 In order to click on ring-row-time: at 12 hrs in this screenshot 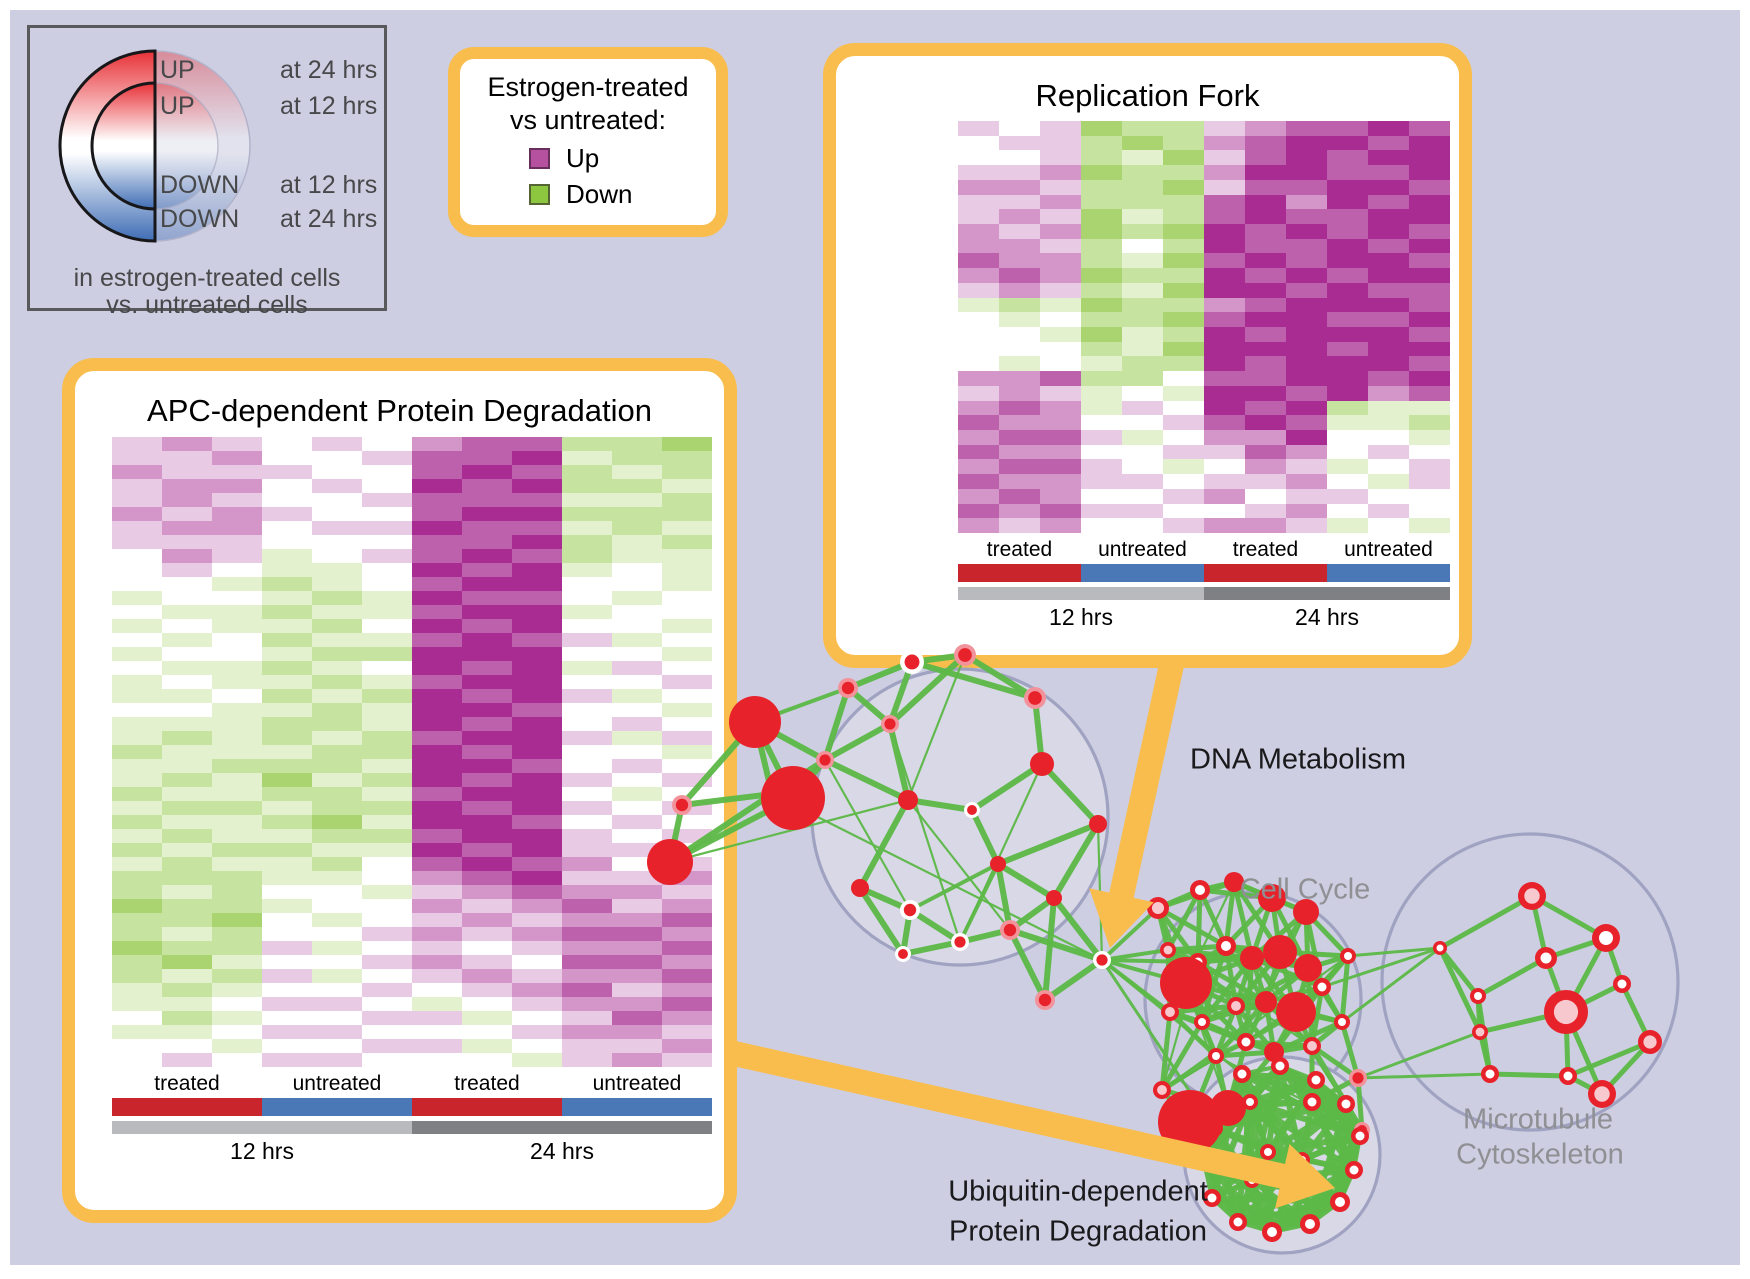, I will do `click(329, 106)`.